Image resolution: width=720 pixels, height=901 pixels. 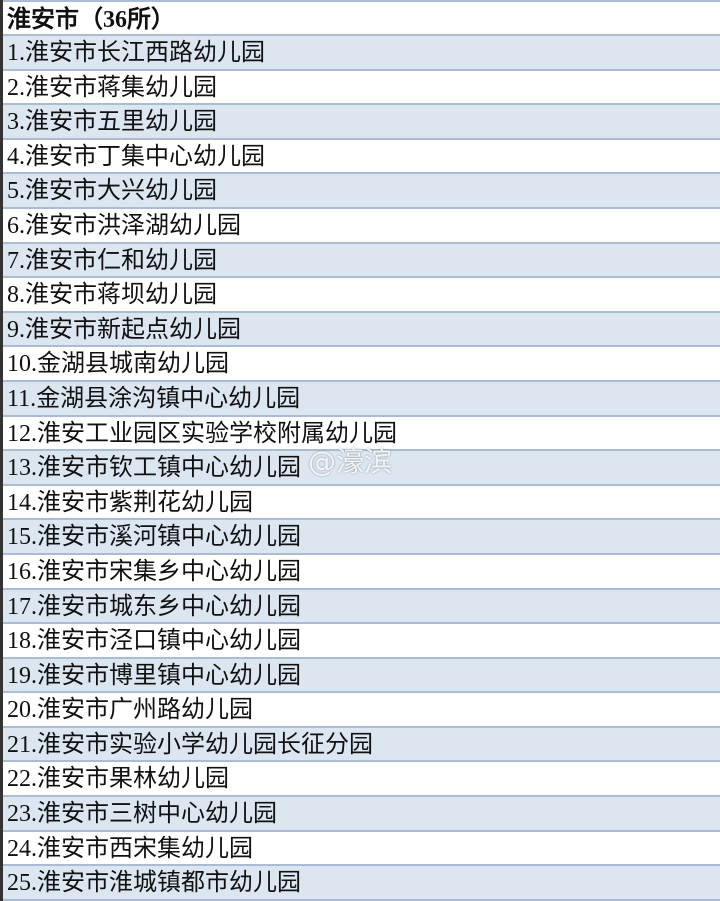 I want to click on table-row: 7.淮安市仁和幼儿园, so click(x=361, y=261).